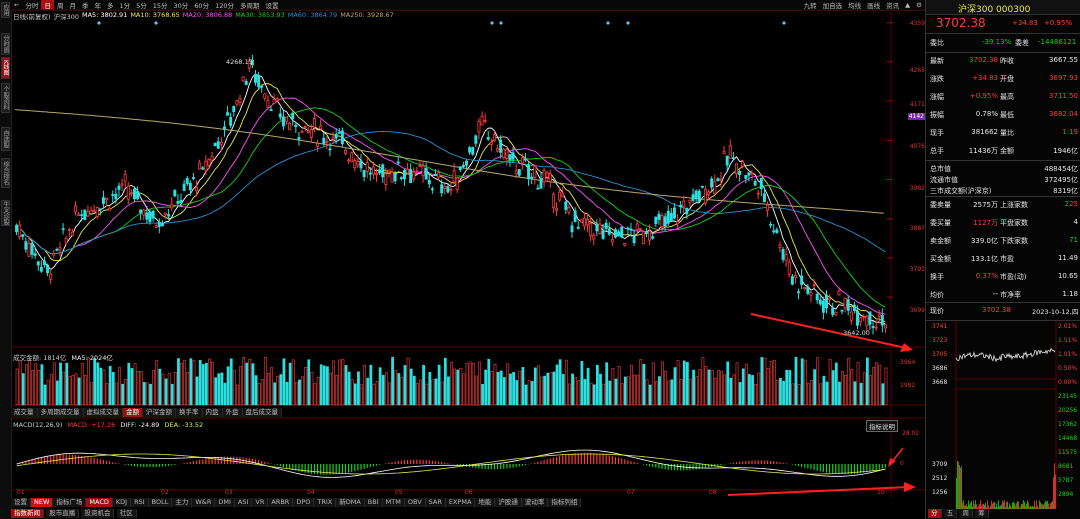 The height and width of the screenshot is (519, 1080). Describe the element at coordinates (159, 412) in the screenshot. I see `volume-tab: 沪深金额` at that location.